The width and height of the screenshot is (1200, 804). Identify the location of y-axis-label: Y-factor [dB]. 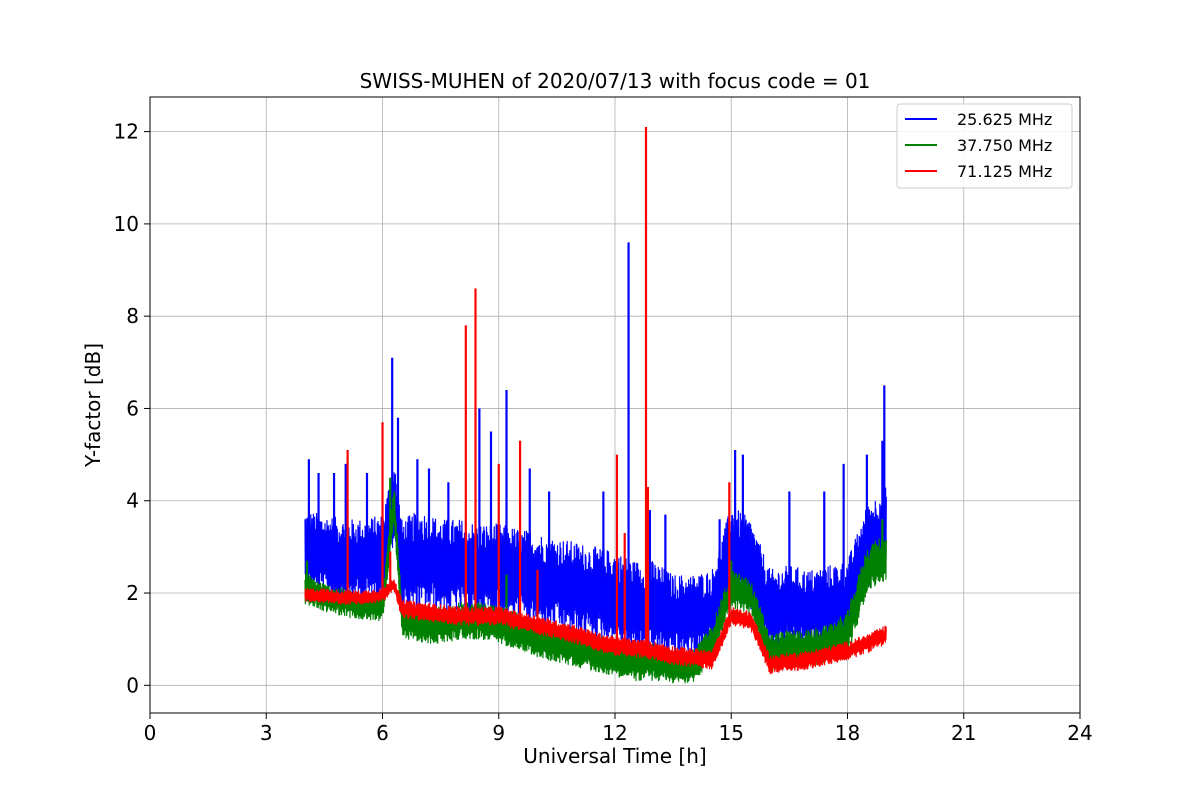
(93, 405).